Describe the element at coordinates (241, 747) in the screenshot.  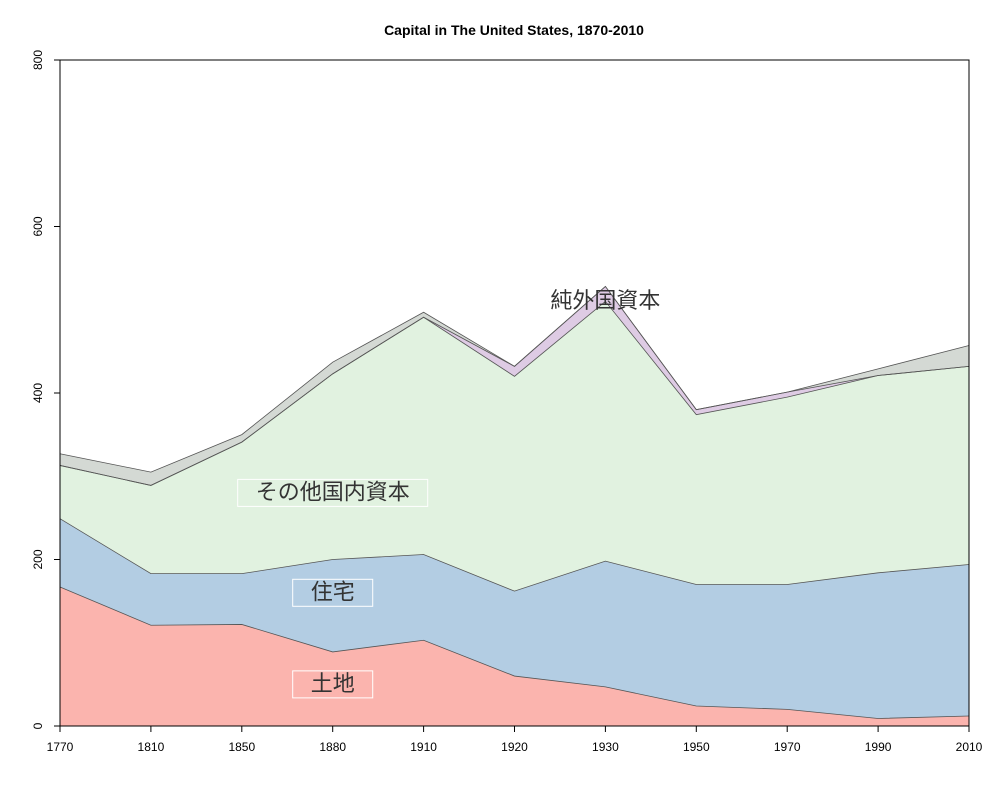
I see `x-tick-label: 1850` at that location.